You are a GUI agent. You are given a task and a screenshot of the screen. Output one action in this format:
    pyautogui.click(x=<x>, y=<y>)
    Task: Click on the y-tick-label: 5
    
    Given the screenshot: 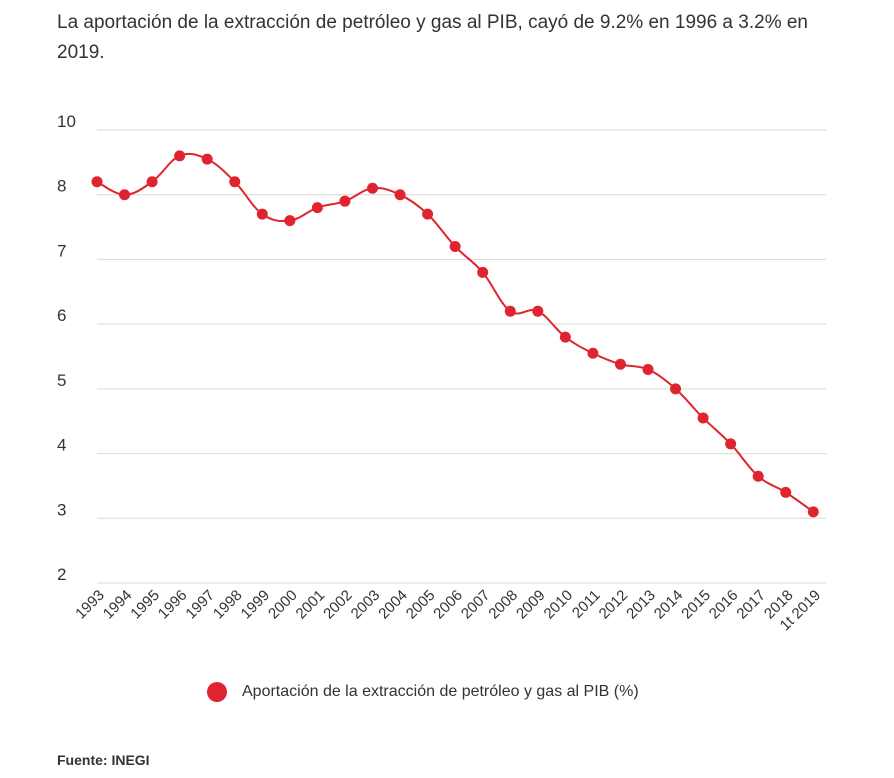 What is the action you would take?
    pyautogui.click(x=61, y=380)
    